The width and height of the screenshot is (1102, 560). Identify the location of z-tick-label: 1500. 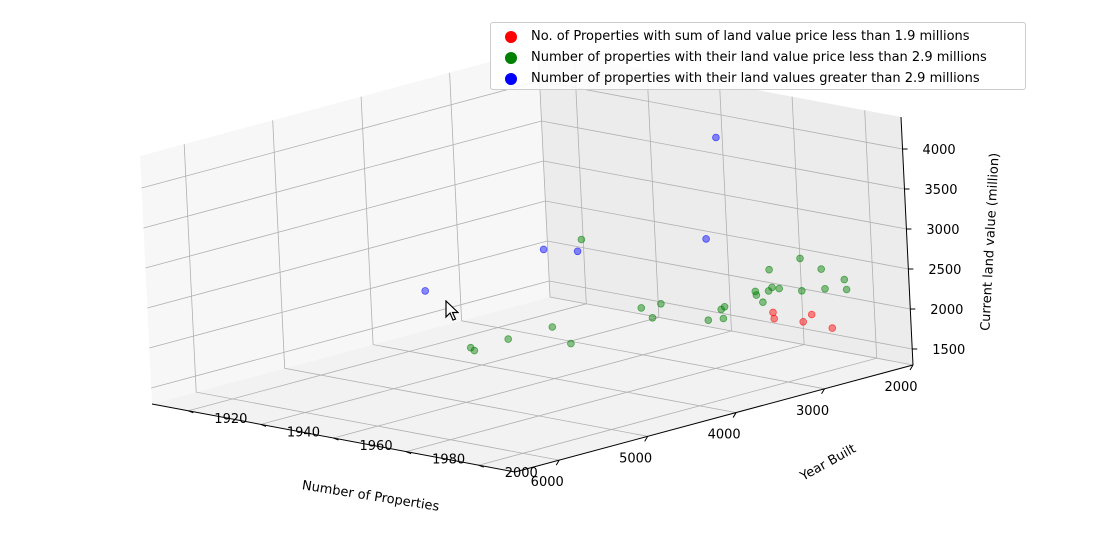
(948, 350).